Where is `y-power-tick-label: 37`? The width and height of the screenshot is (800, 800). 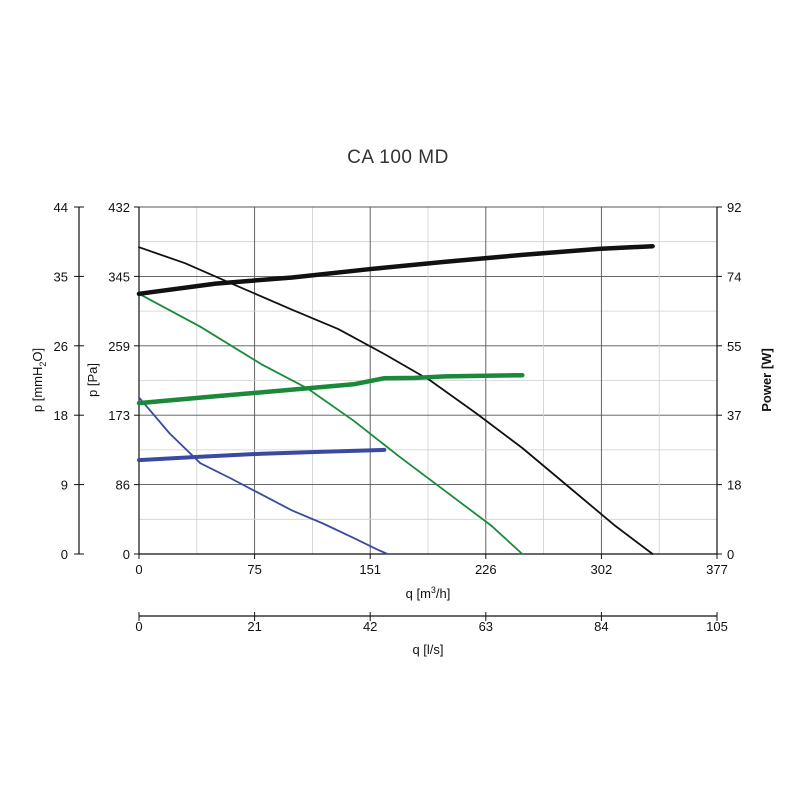 y-power-tick-label: 37 is located at coordinates (734, 415).